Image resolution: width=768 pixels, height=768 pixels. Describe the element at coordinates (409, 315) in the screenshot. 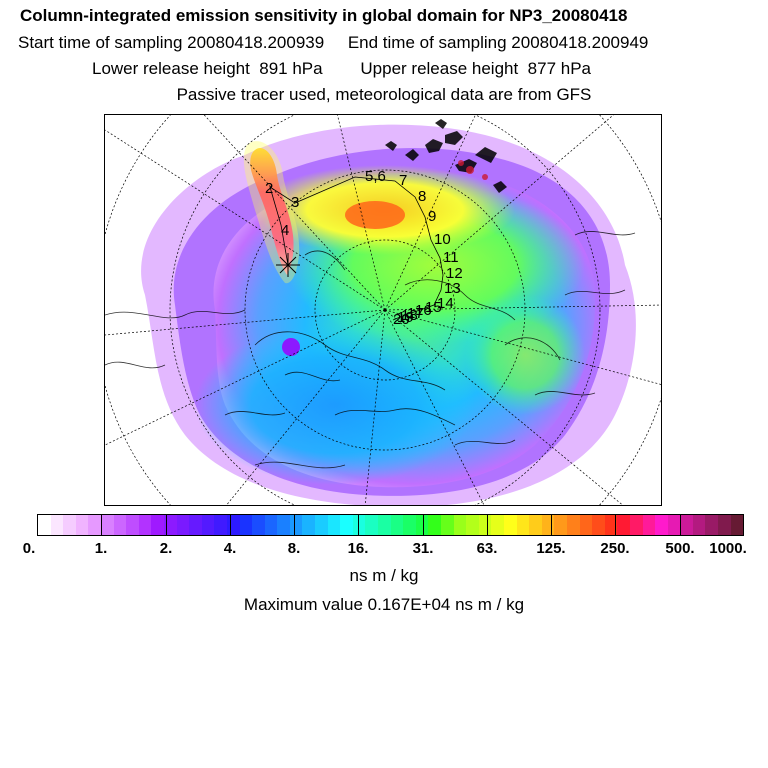

I see `traj-label-18: 18` at that location.